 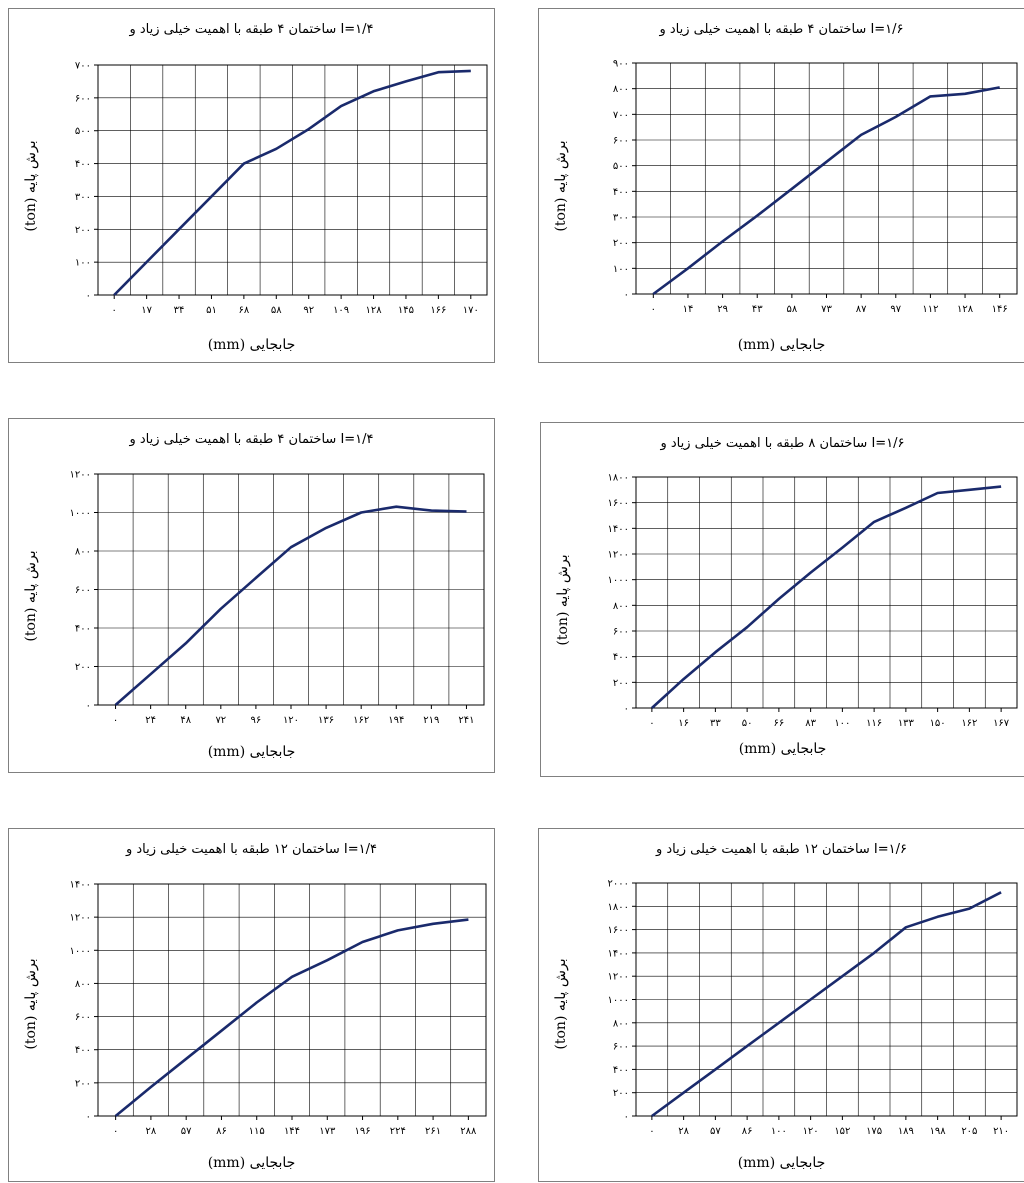 I want to click on x-tick-label: ۱۹۸, so click(x=938, y=1131).